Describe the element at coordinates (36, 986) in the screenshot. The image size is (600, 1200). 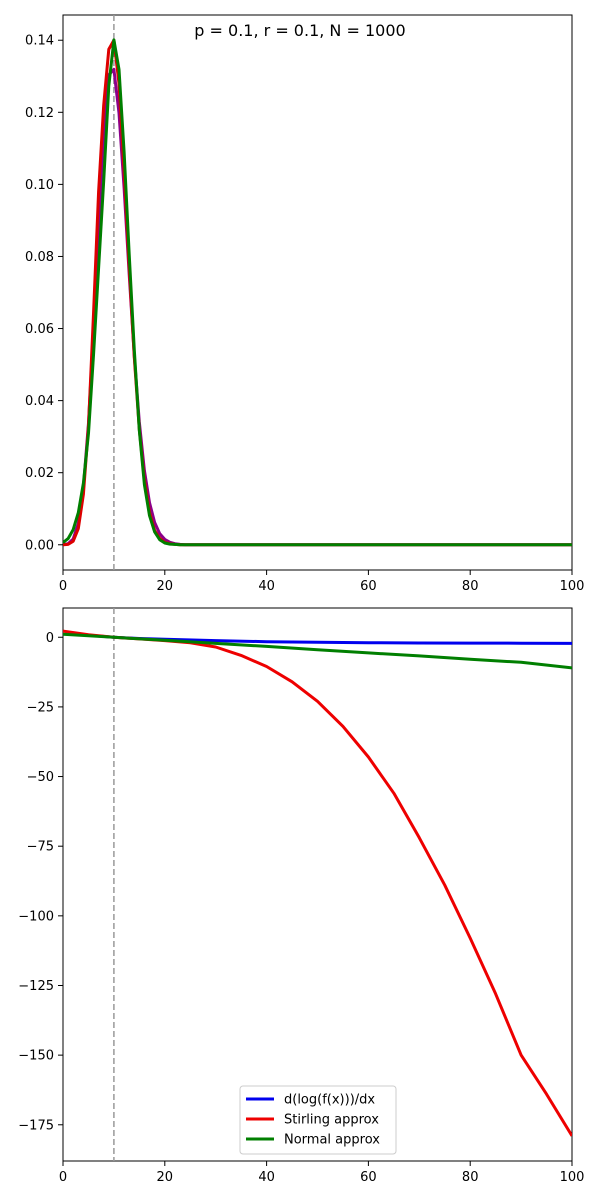
I see `y-tick-label: −125` at that location.